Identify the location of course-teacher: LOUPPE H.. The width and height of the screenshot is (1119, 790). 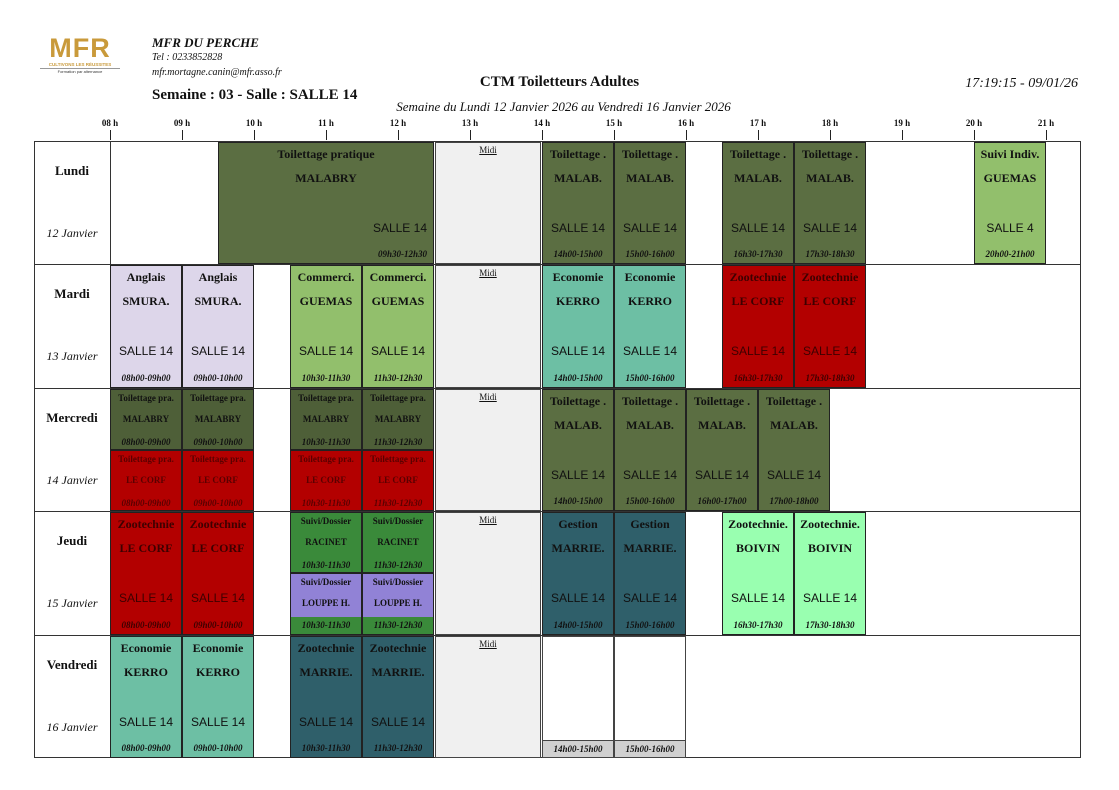
(325, 603).